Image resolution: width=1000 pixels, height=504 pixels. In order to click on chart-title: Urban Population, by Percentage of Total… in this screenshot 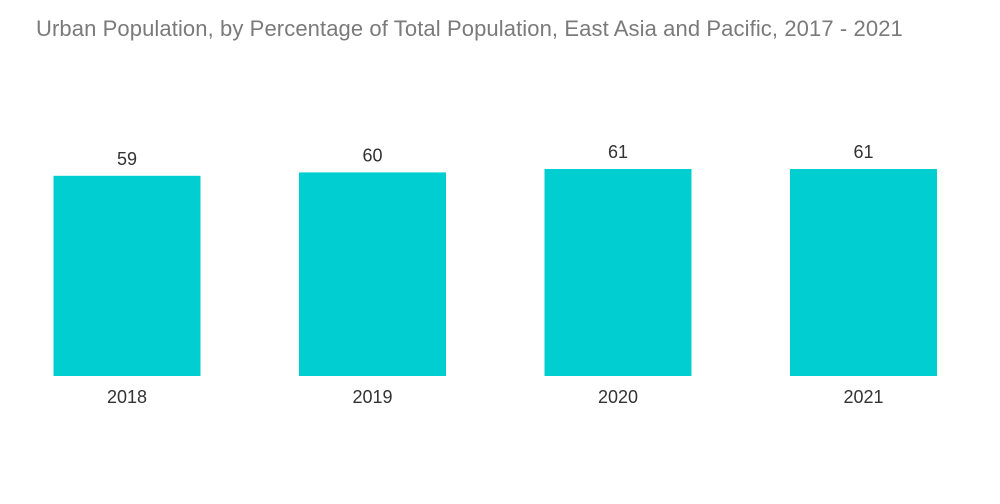, I will do `click(469, 28)`.